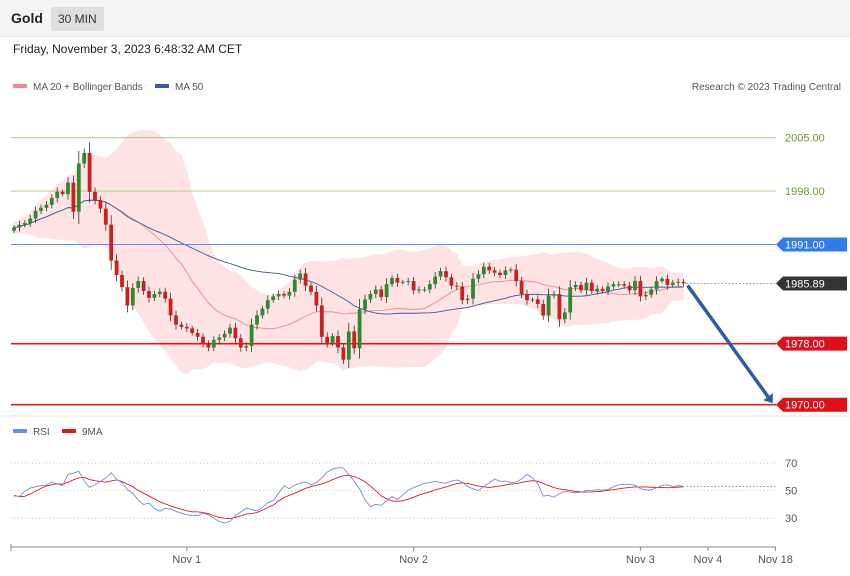 This screenshot has width=850, height=576. Describe the element at coordinates (77, 19) in the screenshot. I see `timeframe-button: 30 MIN` at that location.